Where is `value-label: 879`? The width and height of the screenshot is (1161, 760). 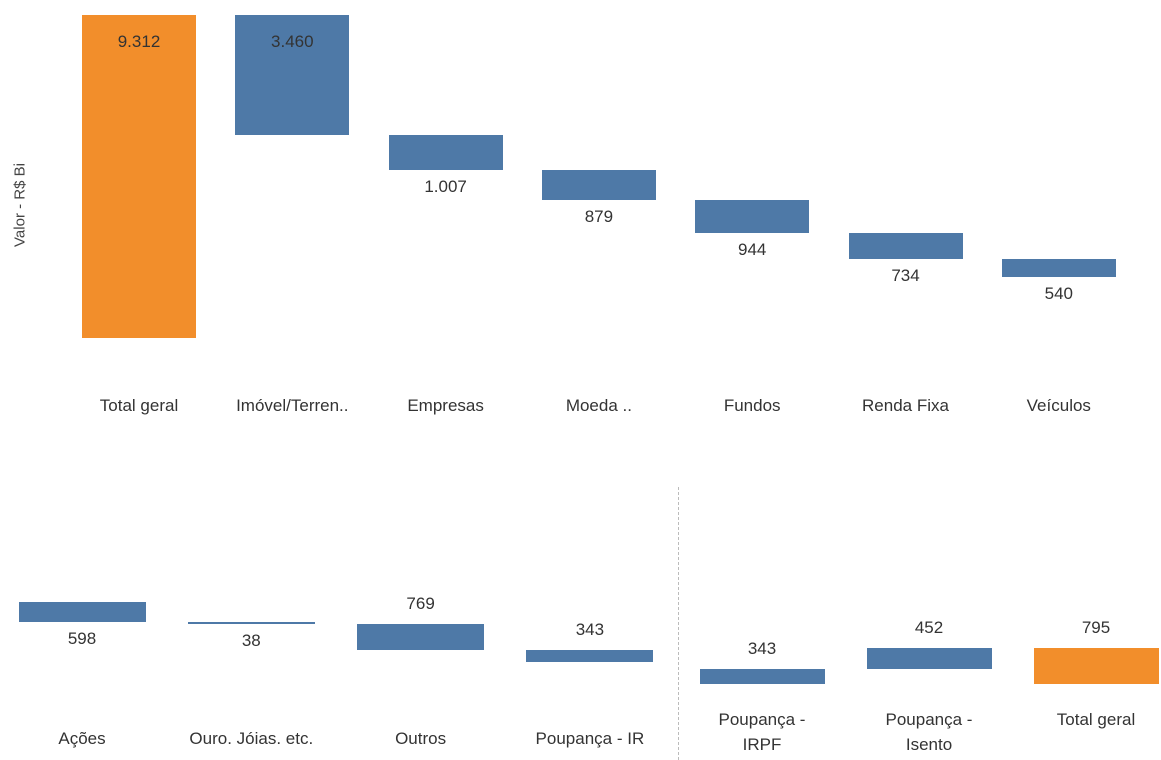 value-label: 879 is located at coordinates (599, 217).